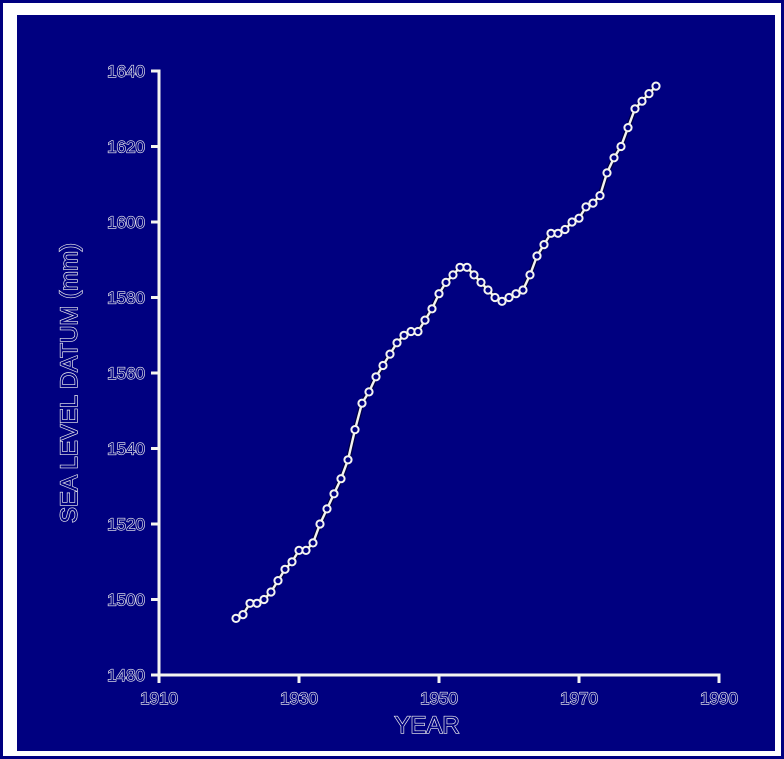 Image resolution: width=784 pixels, height=759 pixels. What do you see at coordinates (126, 71) in the screenshot?
I see `y-tick-label: 1640` at bounding box center [126, 71].